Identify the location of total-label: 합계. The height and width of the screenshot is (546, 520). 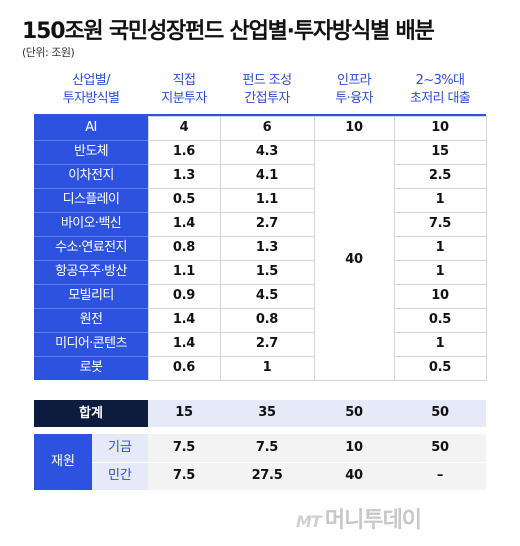
(91, 413).